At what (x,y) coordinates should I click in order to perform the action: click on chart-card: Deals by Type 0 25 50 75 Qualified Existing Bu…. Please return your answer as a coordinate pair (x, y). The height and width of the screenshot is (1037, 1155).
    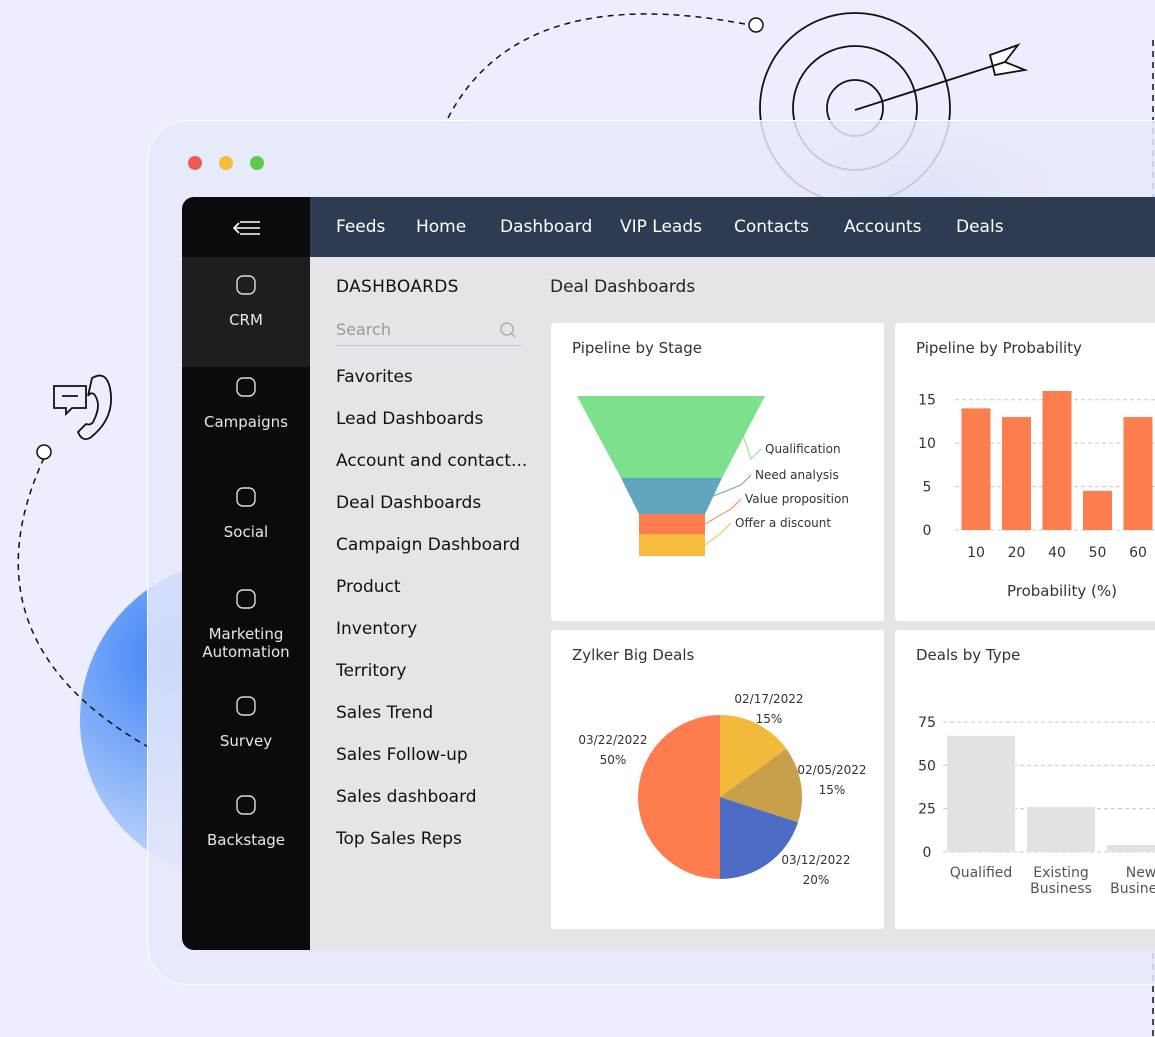
    Looking at the image, I should click on (1025, 779).